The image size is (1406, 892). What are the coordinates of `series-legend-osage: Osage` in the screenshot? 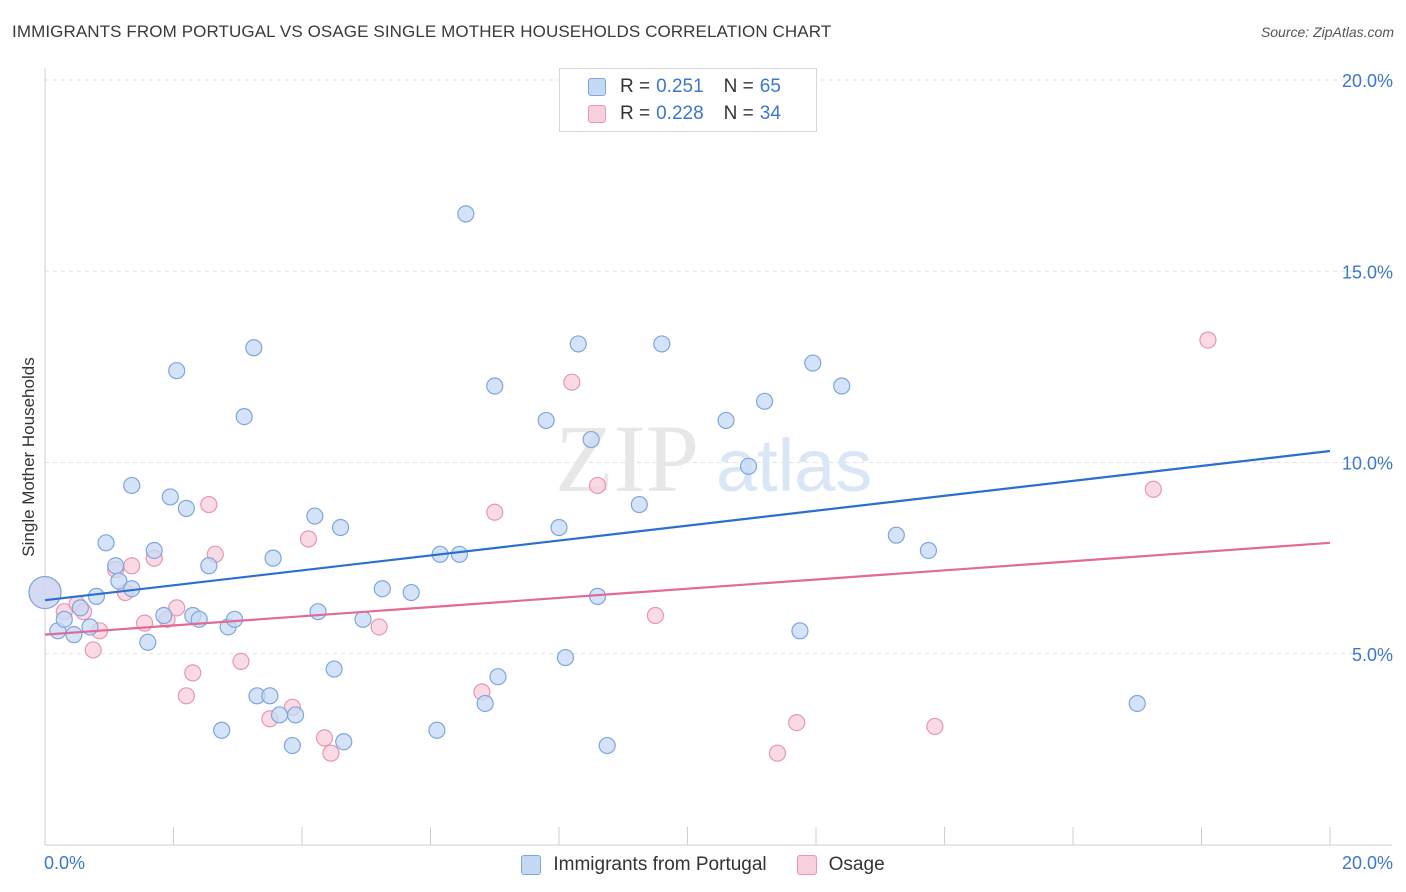 It's located at (840, 865).